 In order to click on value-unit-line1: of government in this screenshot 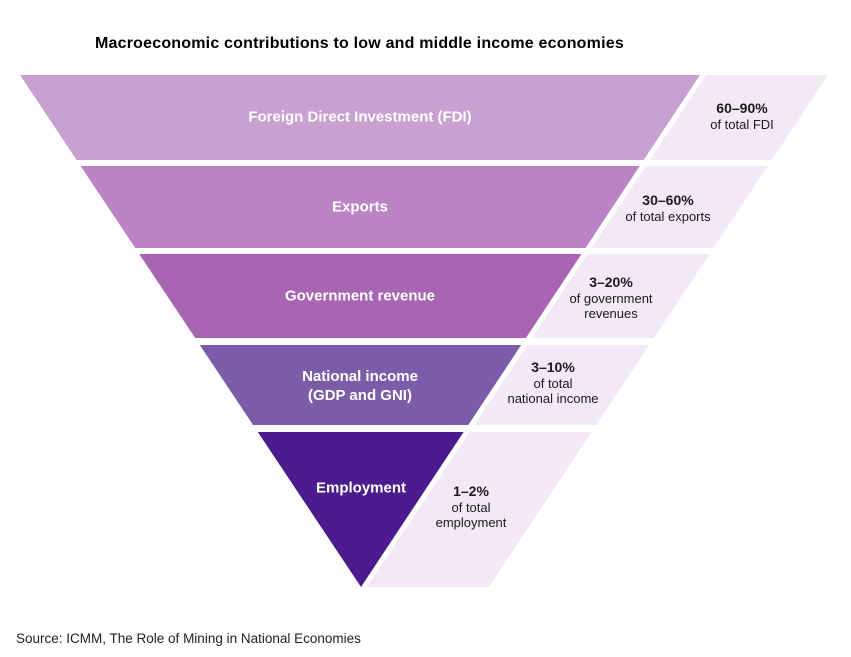, I will do `click(611, 298)`.